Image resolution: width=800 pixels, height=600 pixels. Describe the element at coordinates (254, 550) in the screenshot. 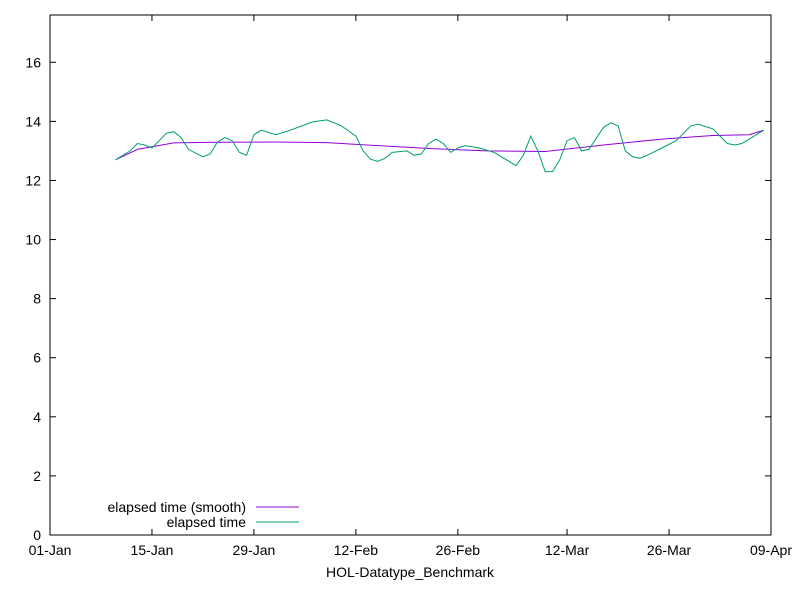

I see `x-tick-label: 29-Jan` at that location.